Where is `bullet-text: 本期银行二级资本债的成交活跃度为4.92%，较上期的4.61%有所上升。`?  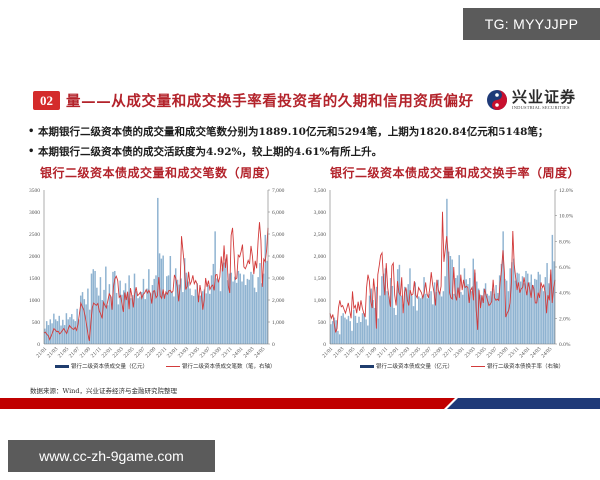 bullet-text: 本期银行二级资本债的成交活跃度为4.92%，较上期的4.61%有所上升。 is located at coordinates (210, 151).